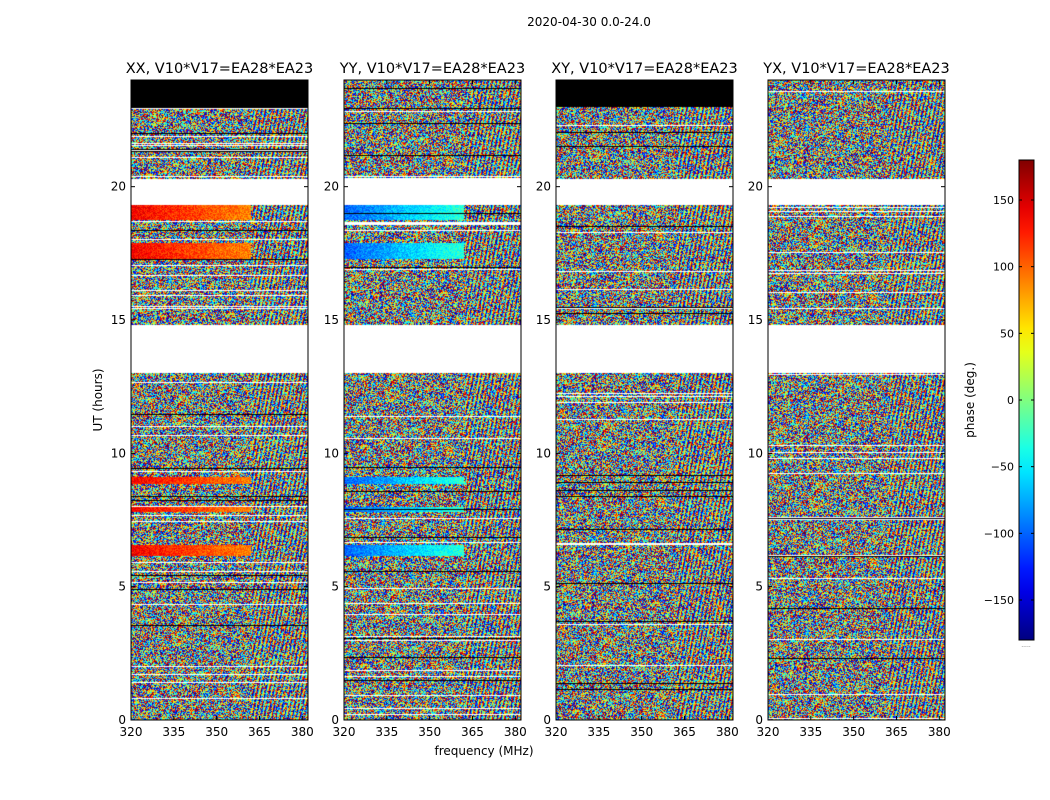 The height and width of the screenshot is (800, 1050). I want to click on colorbar-tick-label: −50, so click(1002, 467).